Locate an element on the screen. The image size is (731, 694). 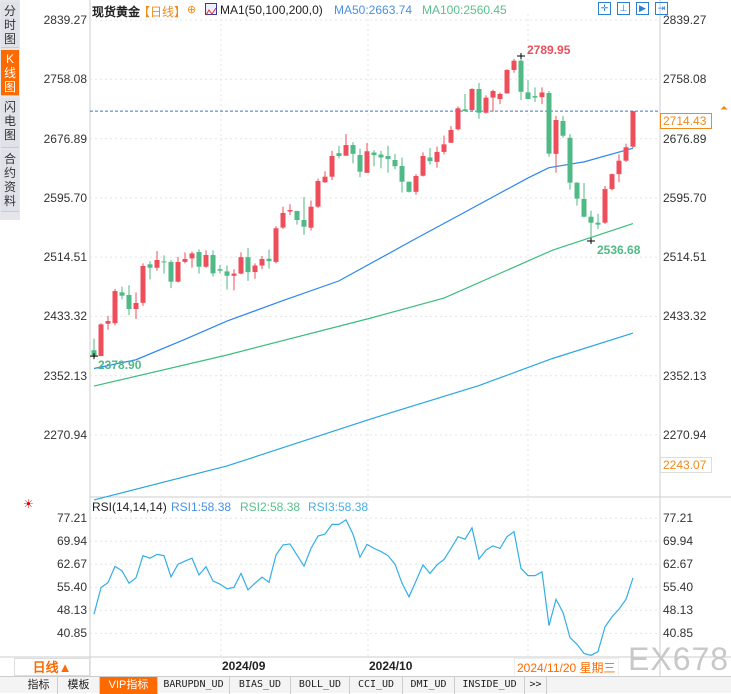
price-axis-label-left: 2676.89 is located at coordinates (55, 139).